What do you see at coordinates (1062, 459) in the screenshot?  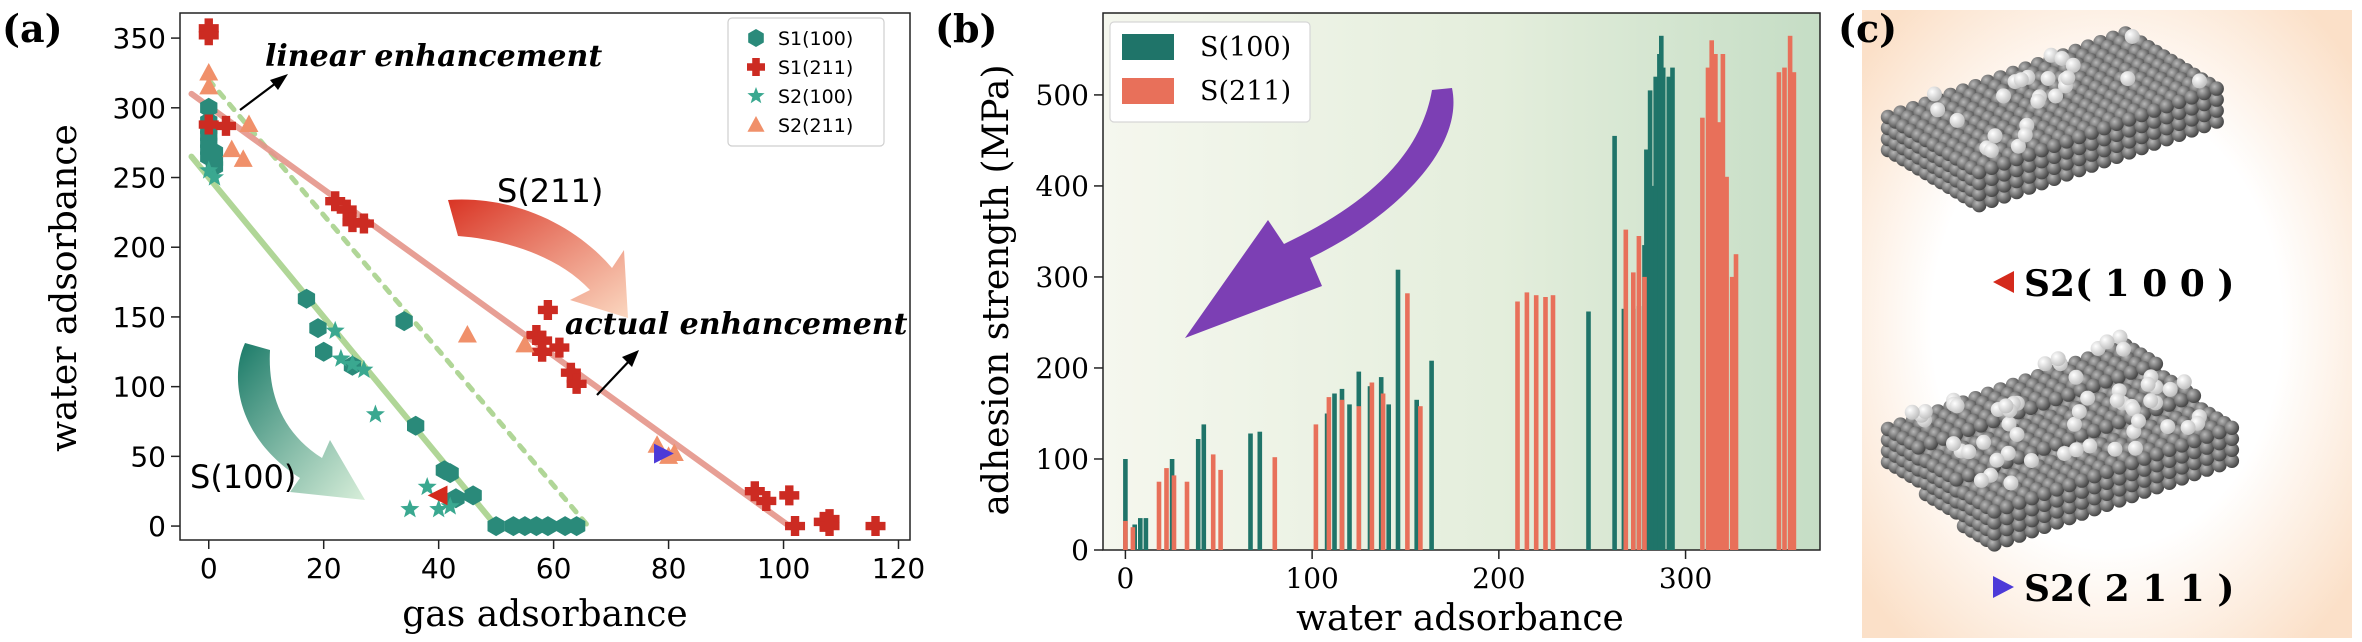 I see `y-tick-label: 100` at bounding box center [1062, 459].